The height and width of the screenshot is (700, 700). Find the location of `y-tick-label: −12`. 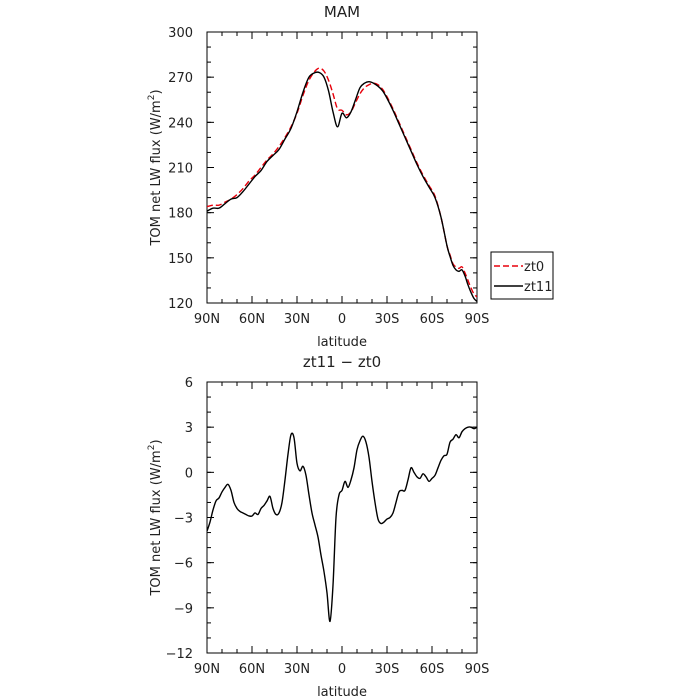

y-tick-label: −12 is located at coordinates (179, 654).